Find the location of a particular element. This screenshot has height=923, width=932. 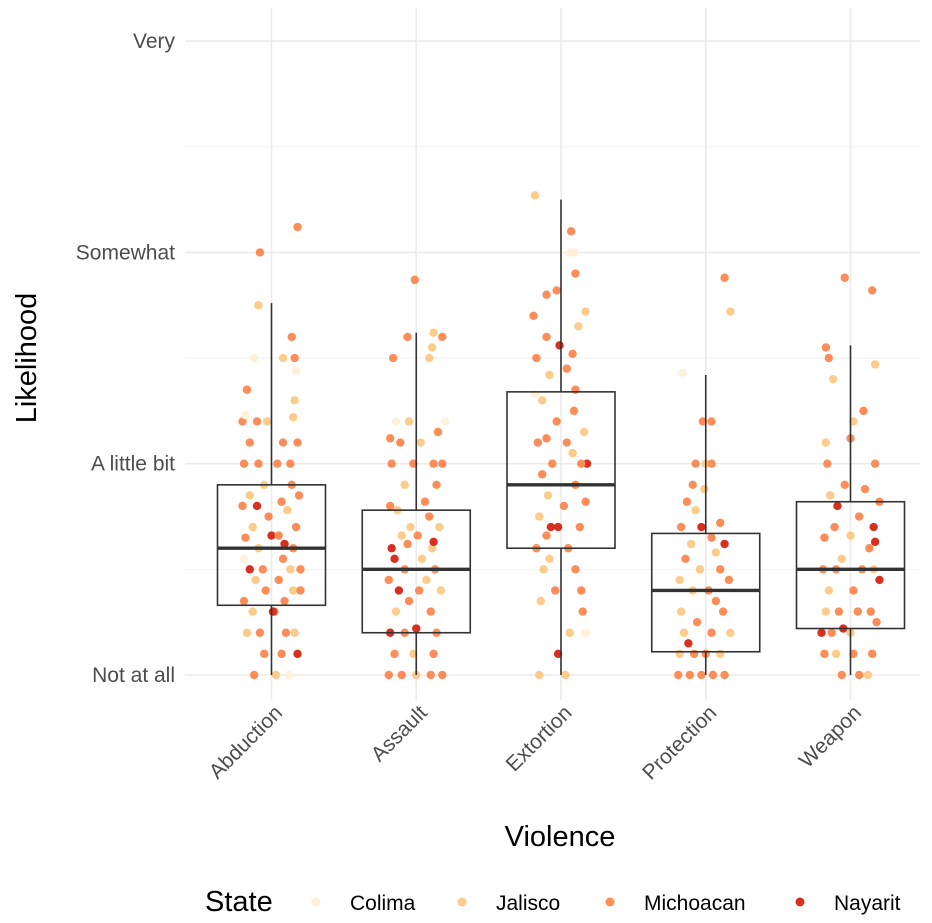

legend: State Colima Jalisco Michoacan Nayarit is located at coordinates (553, 902).